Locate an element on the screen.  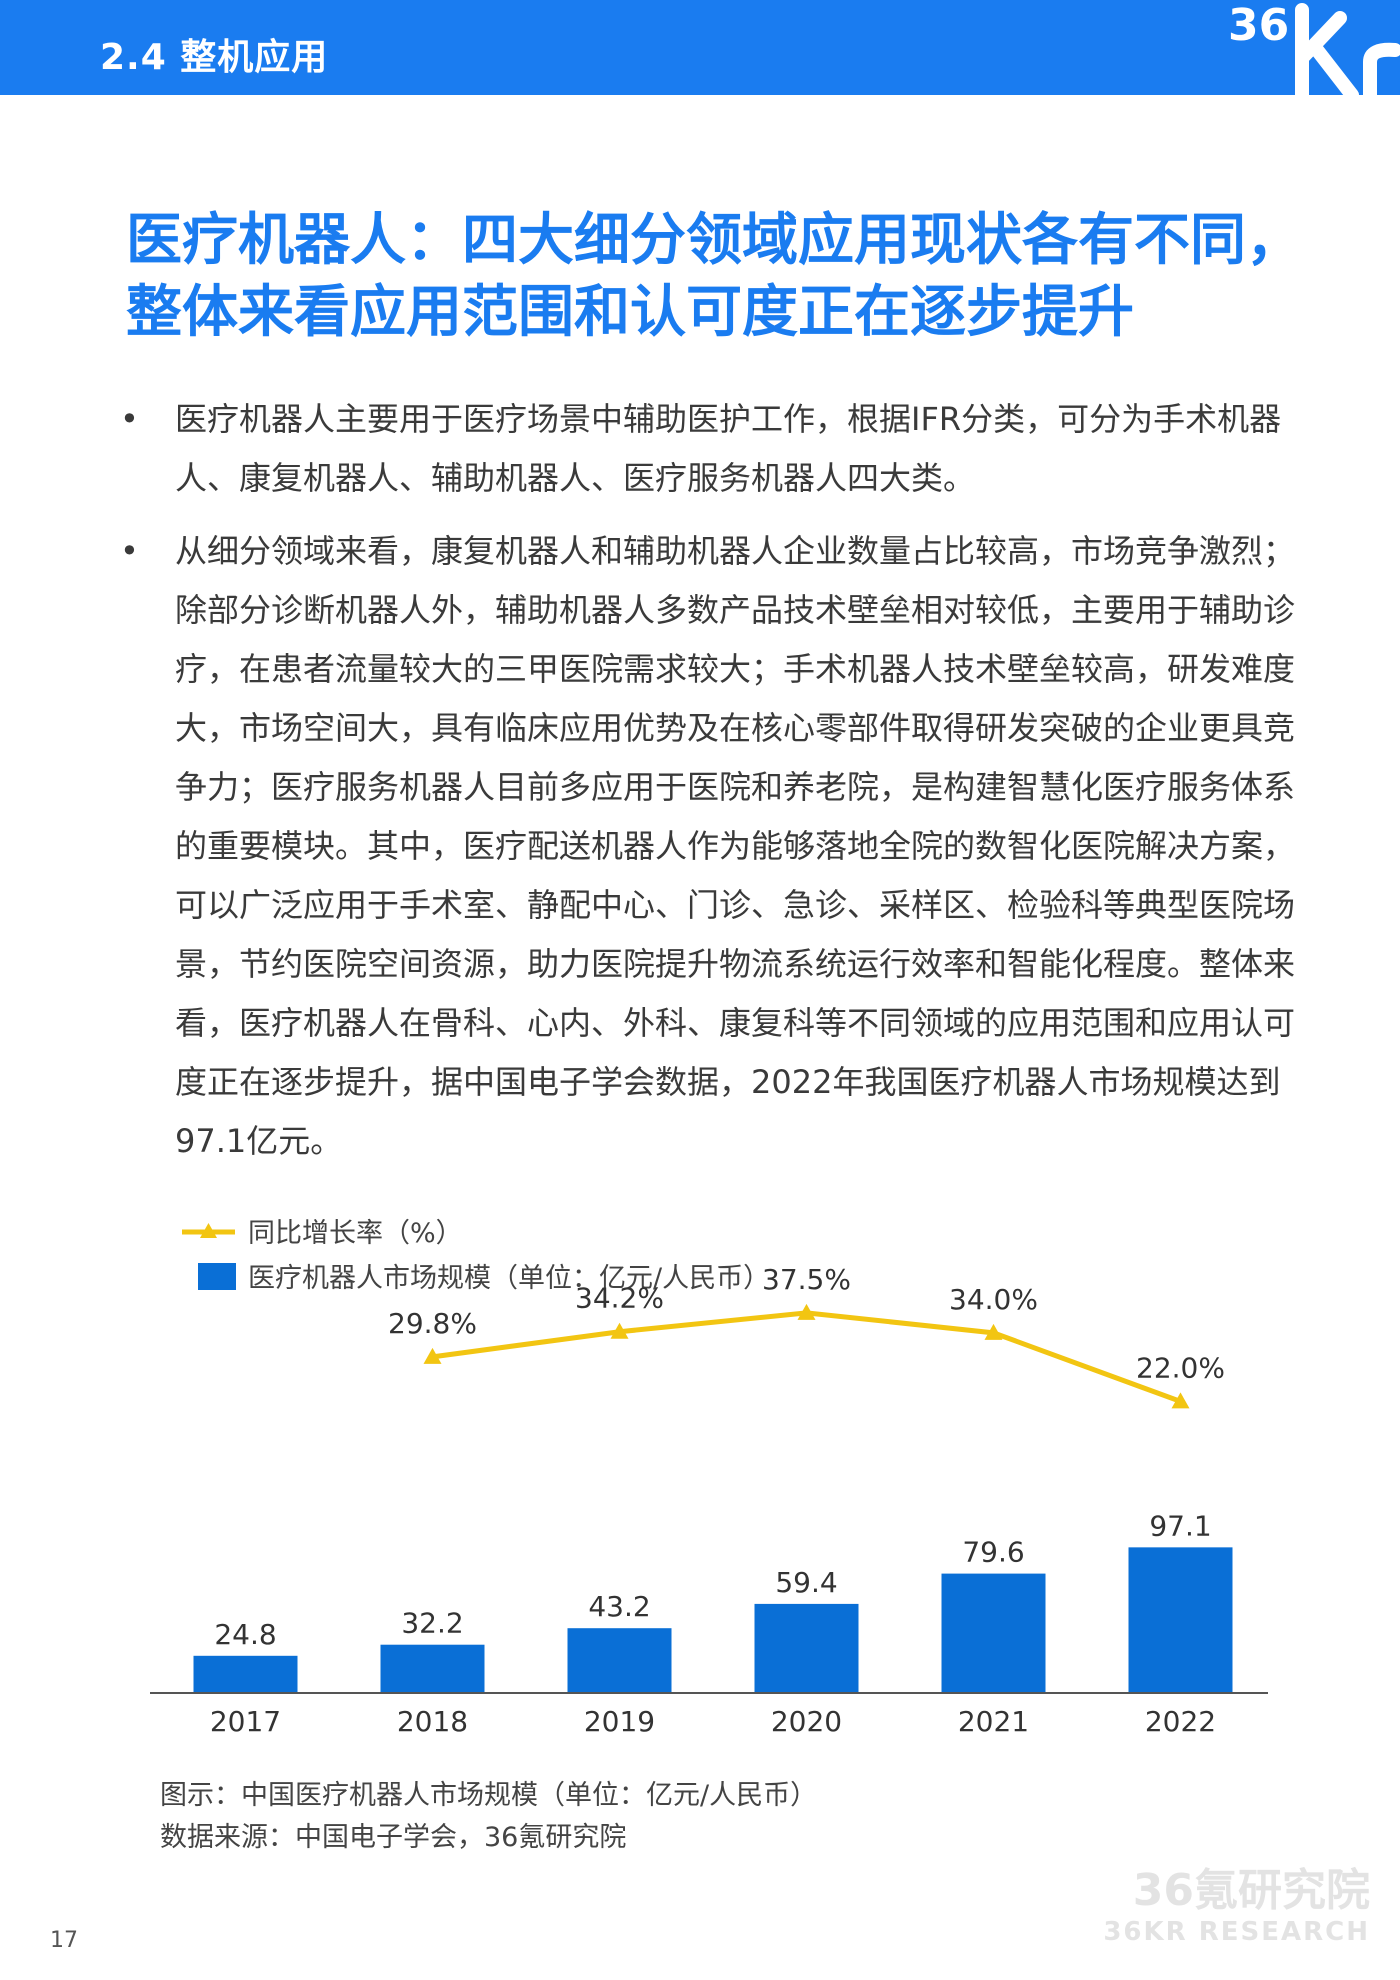
watermark-cn: 36氪研究院 is located at coordinates (1251, 1890).